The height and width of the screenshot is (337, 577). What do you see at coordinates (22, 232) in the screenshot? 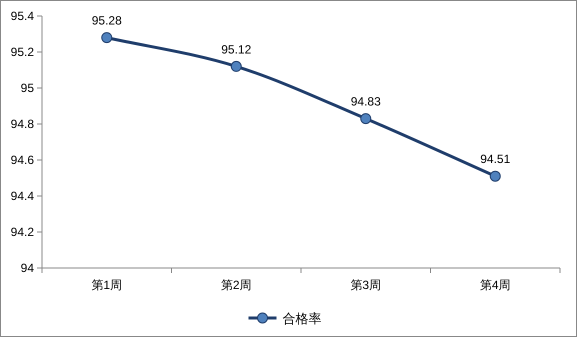
I see `y-tick-label: 94.2` at bounding box center [22, 232].